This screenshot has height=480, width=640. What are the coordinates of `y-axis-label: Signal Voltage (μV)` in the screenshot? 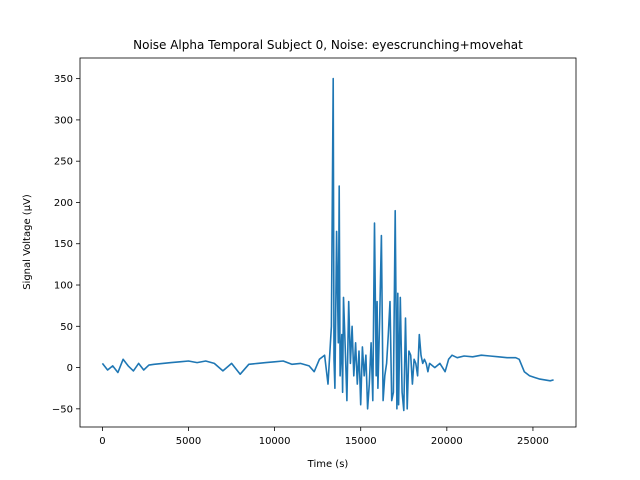 It's located at (27, 242).